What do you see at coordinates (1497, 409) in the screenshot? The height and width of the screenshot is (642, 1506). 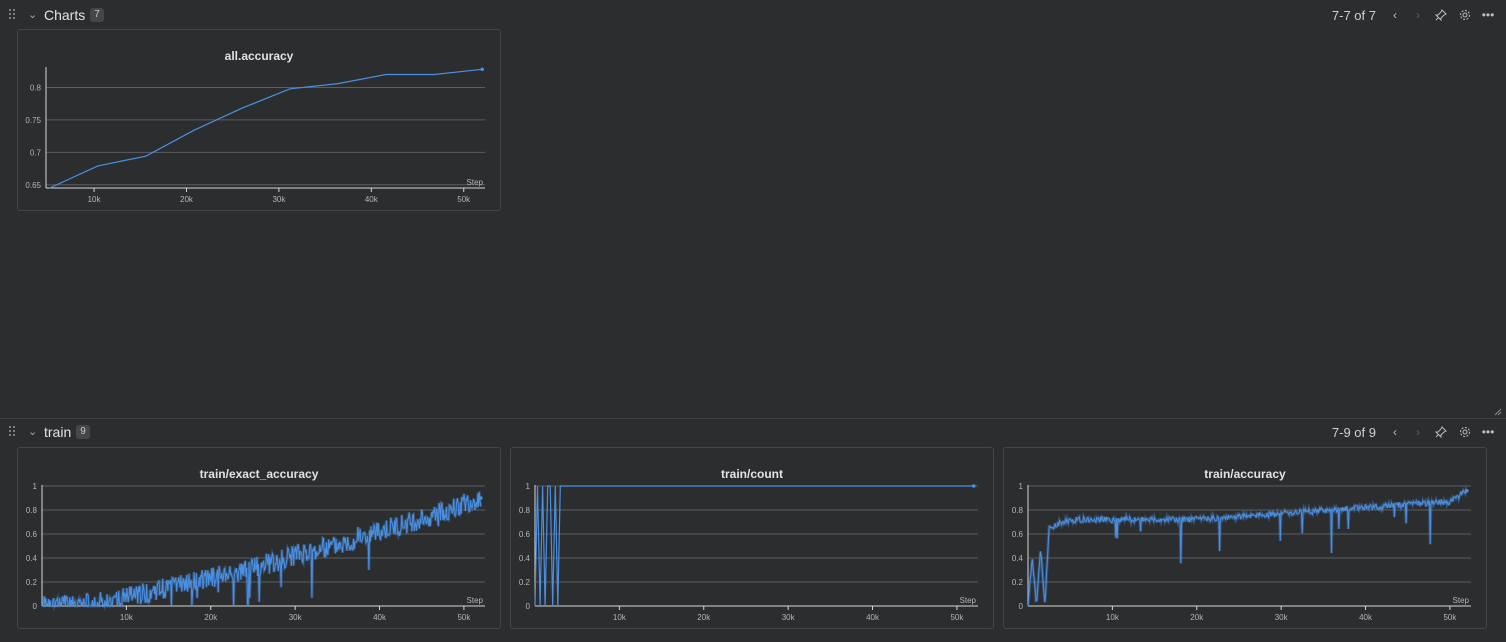 I see `resize-handle-icon` at bounding box center [1497, 409].